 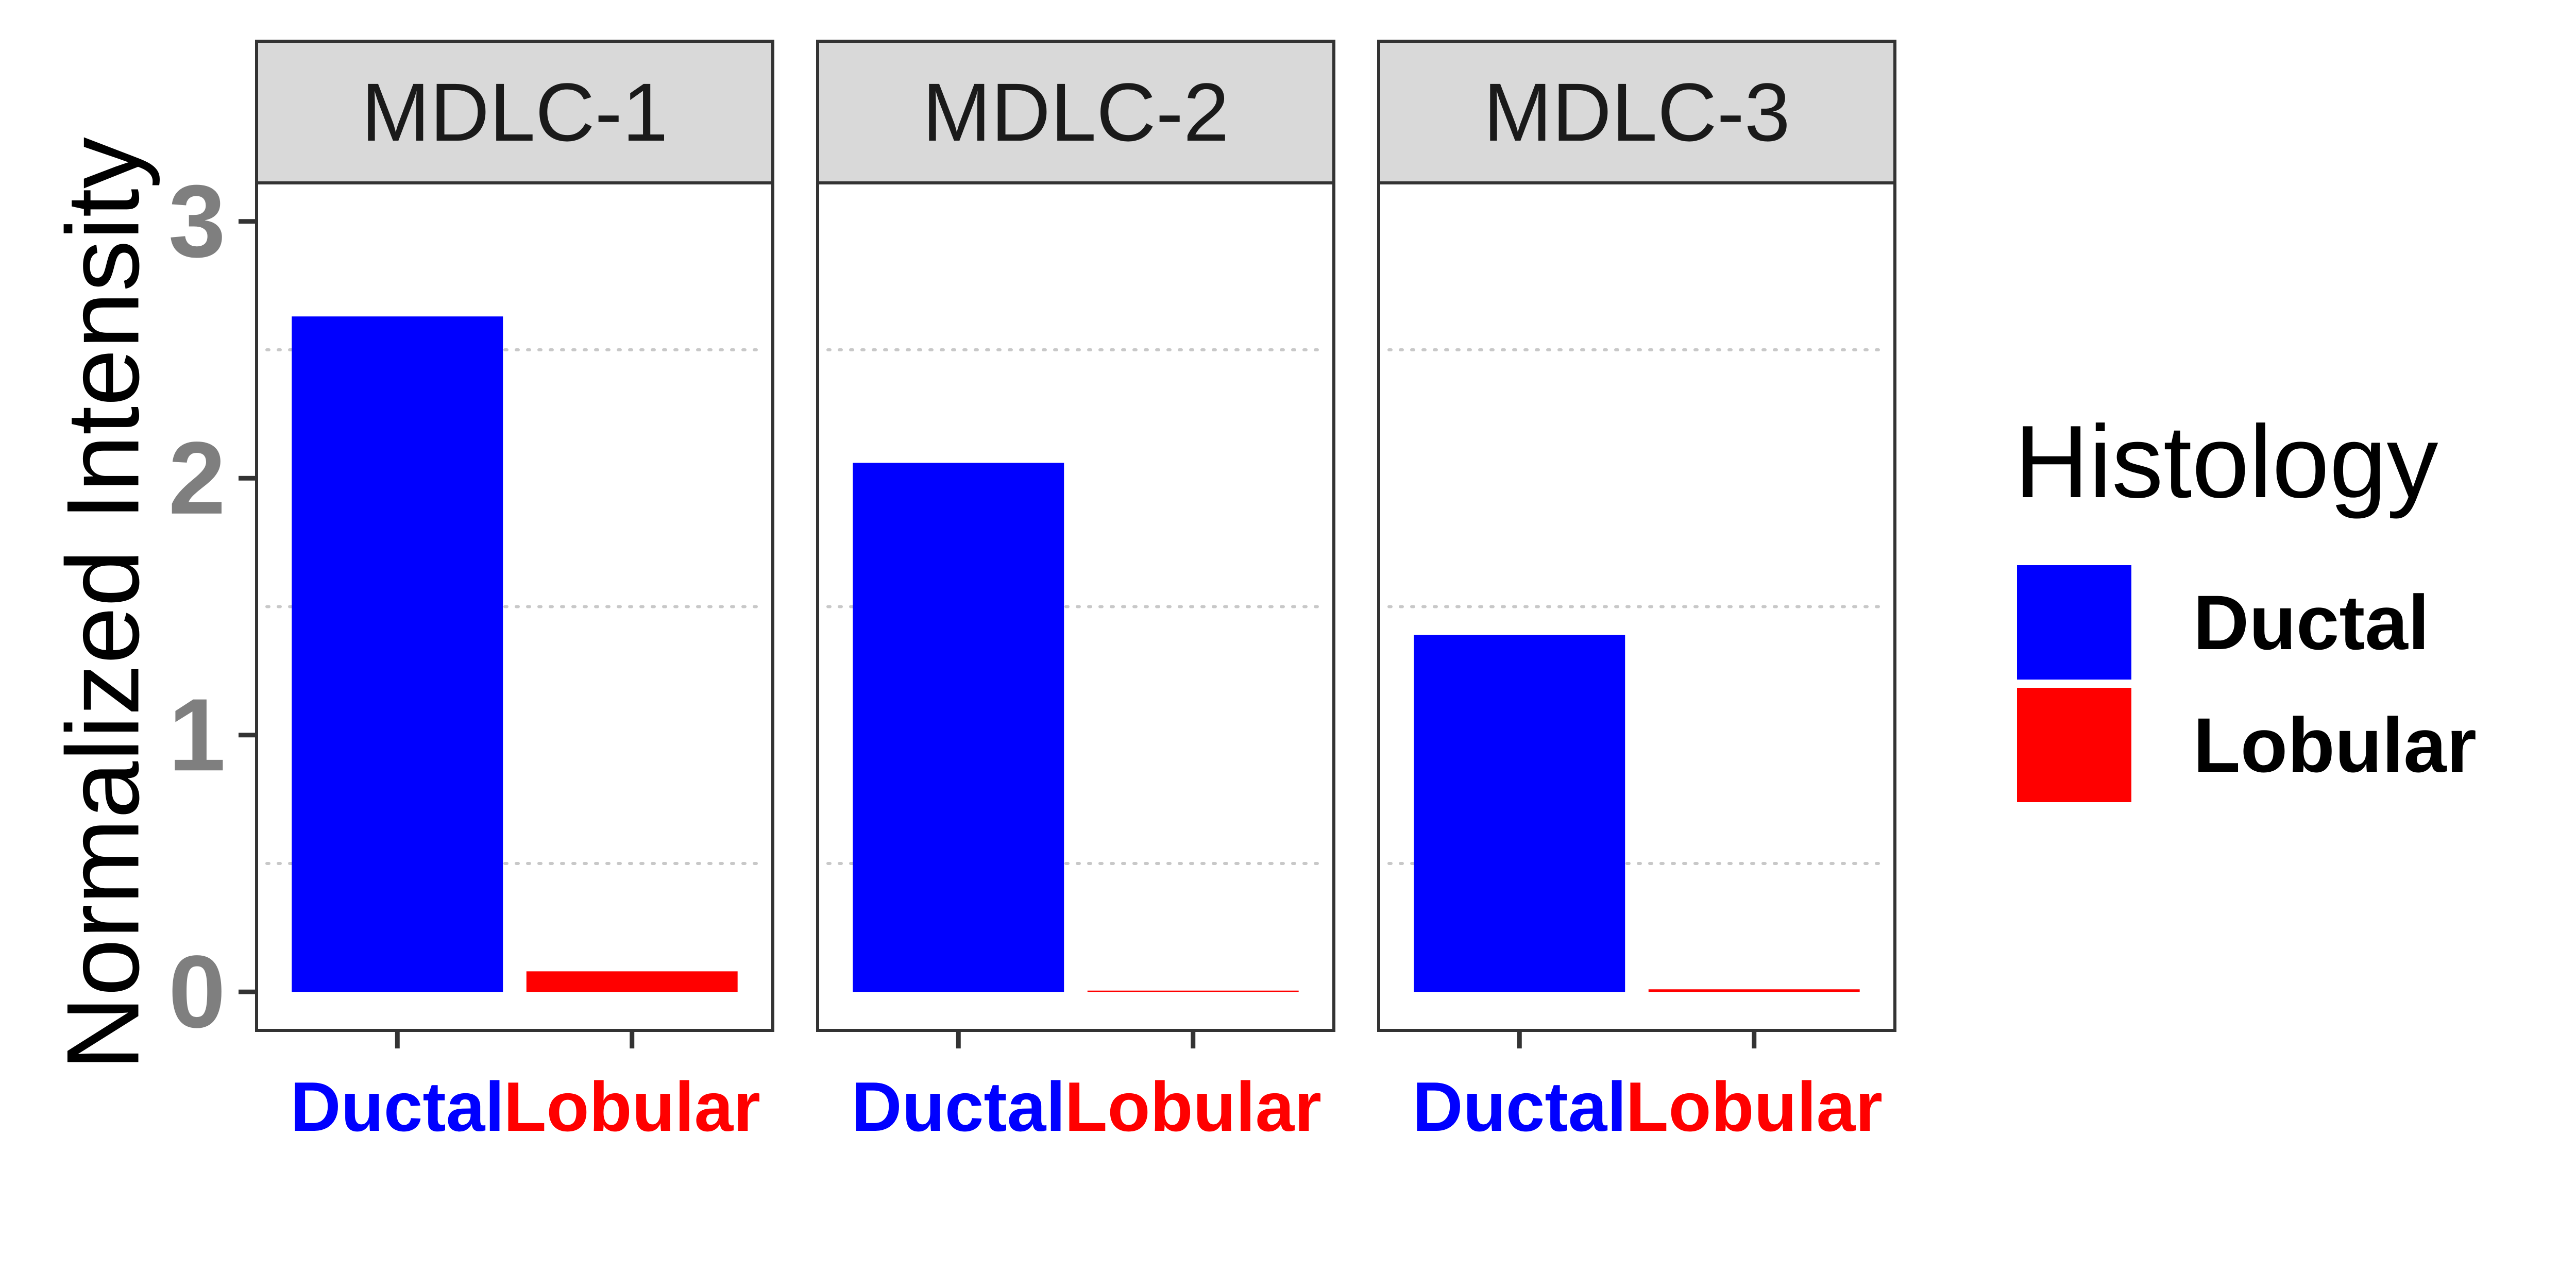 What do you see at coordinates (197, 734) in the screenshot?
I see `y-tick-label: 1` at bounding box center [197, 734].